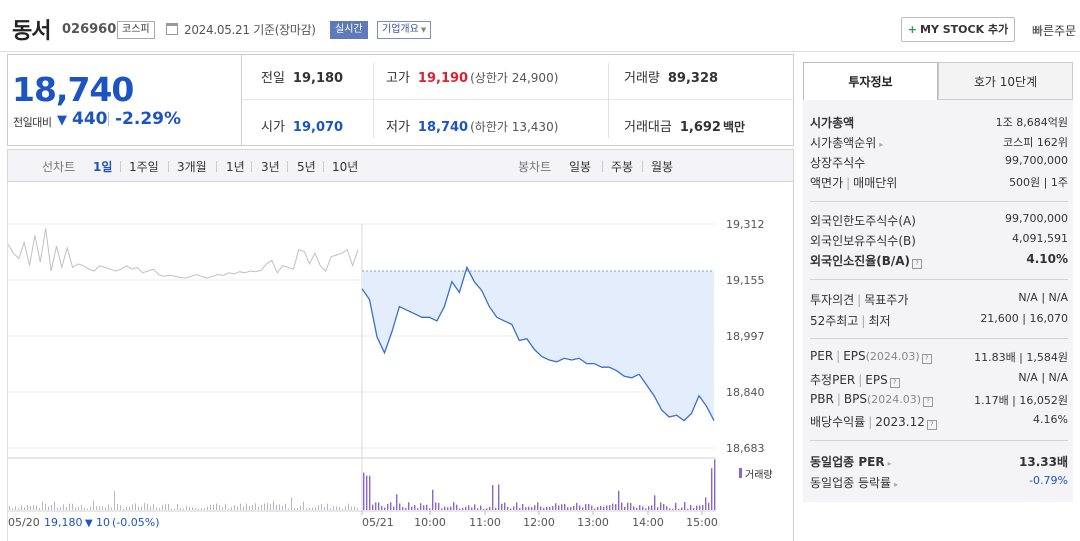 This screenshot has width=1080, height=541. I want to click on low-label: 저가, so click(398, 127).